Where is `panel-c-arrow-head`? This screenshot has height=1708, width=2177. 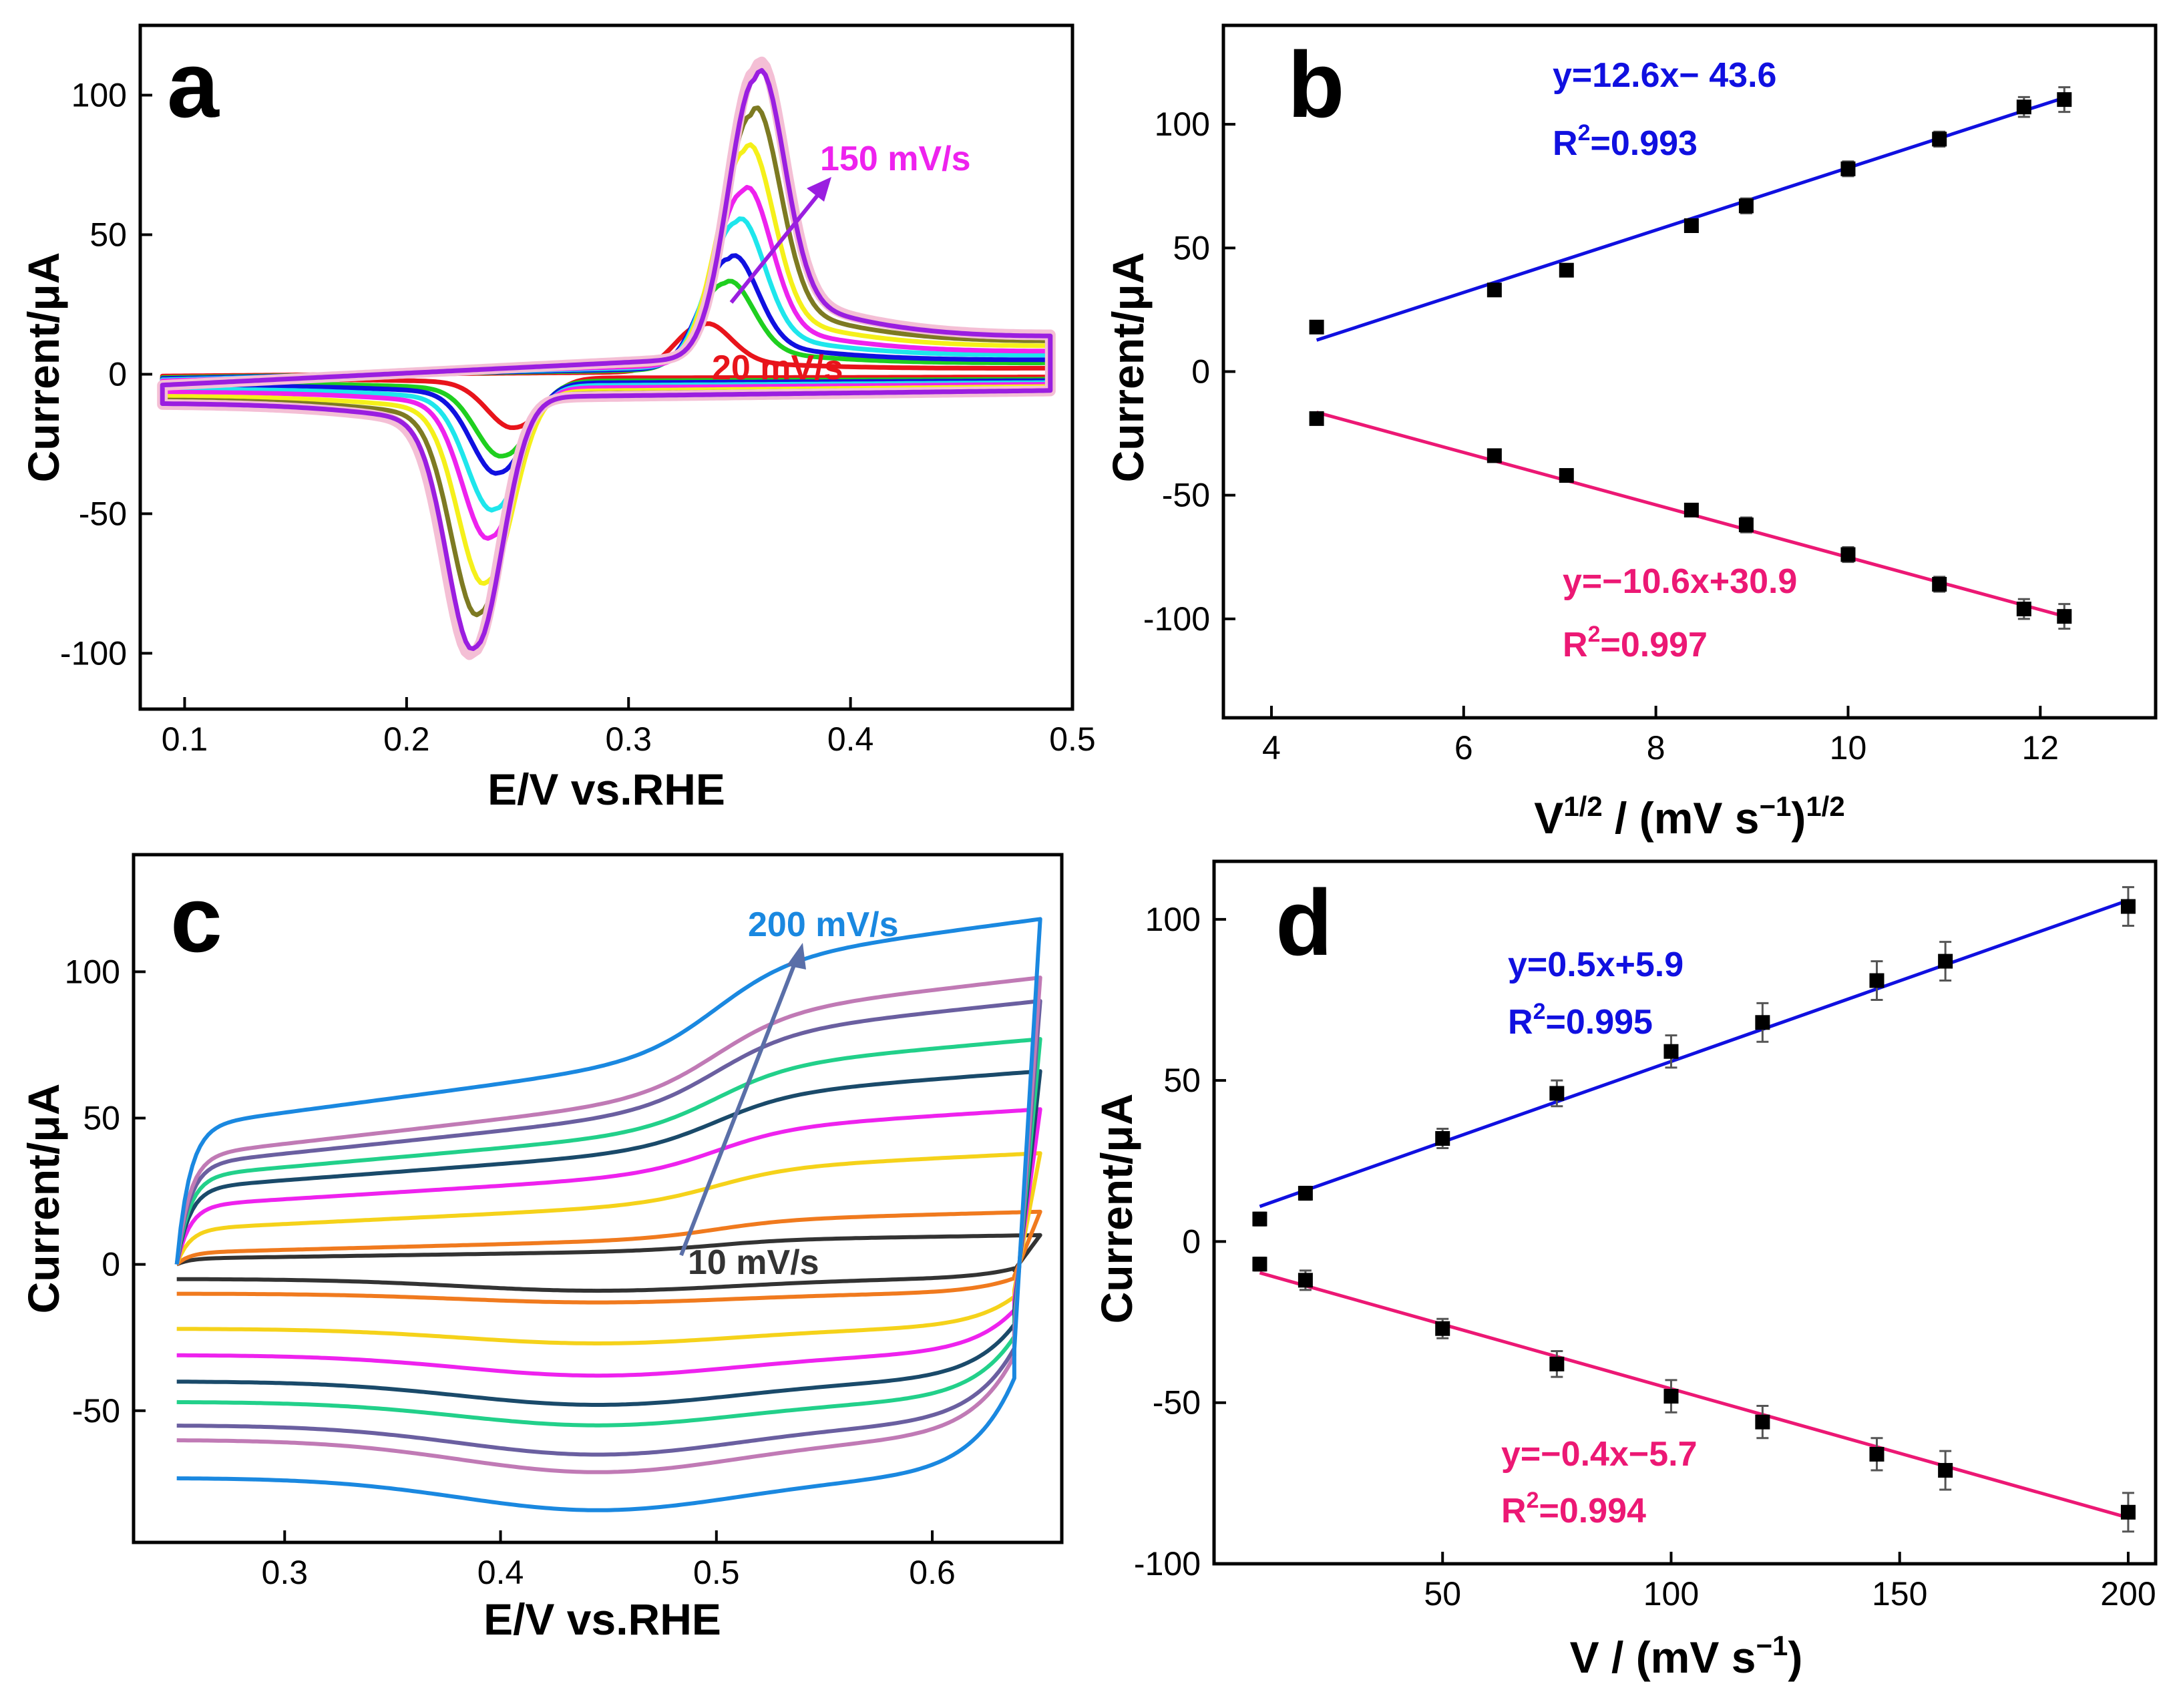
panel-c-arrow-head is located at coordinates (797, 956).